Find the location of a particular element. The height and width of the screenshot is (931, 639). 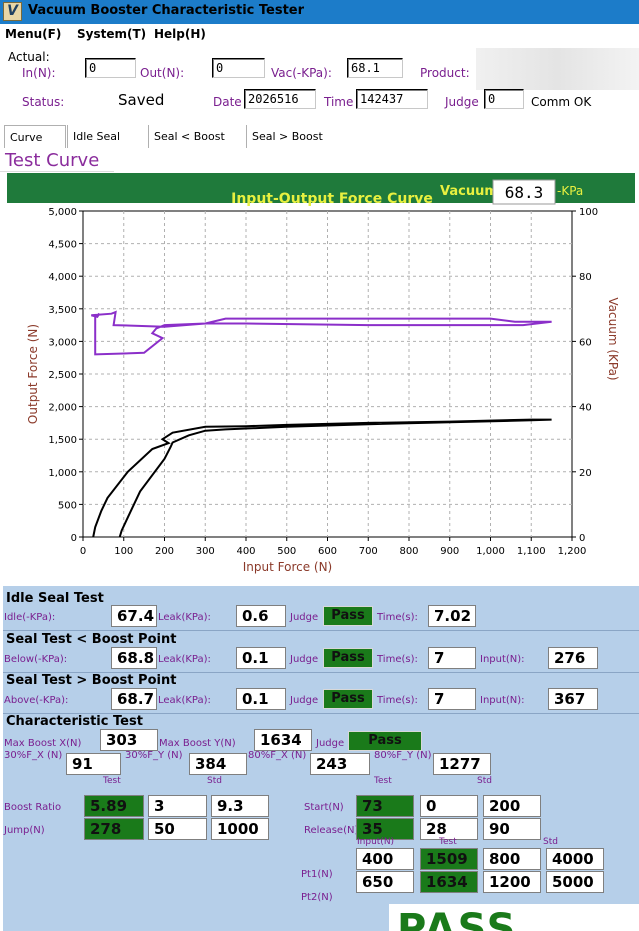

above-judge-label: Judge is located at coordinates (304, 700).